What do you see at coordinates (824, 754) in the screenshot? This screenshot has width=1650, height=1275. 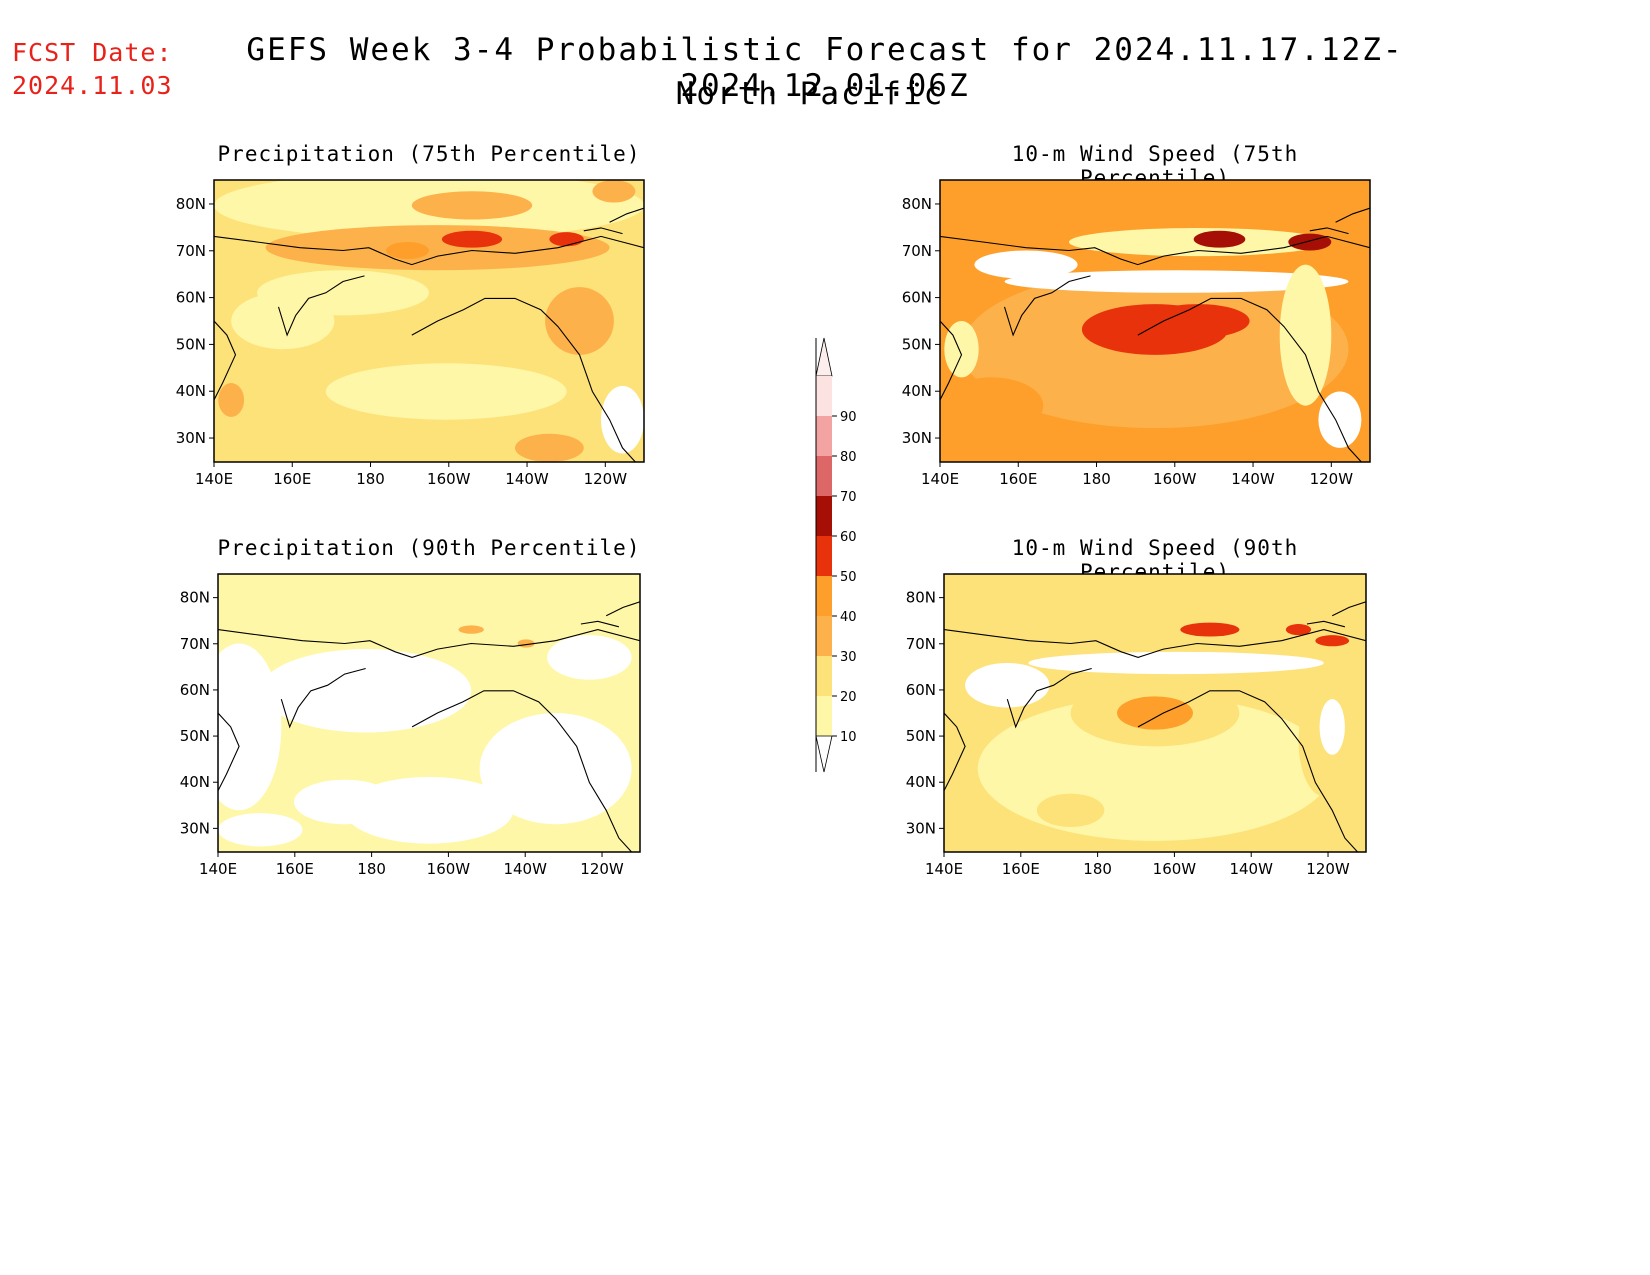 I see `colorbar-bottom-cap` at bounding box center [824, 754].